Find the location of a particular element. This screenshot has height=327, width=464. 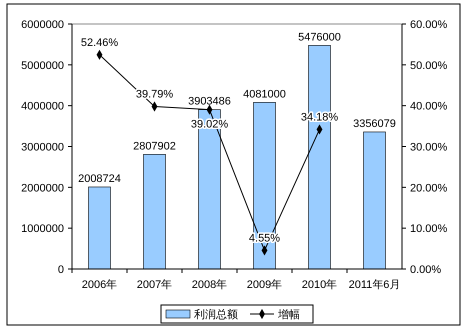

data-label: 4081000 is located at coordinates (264, 94).